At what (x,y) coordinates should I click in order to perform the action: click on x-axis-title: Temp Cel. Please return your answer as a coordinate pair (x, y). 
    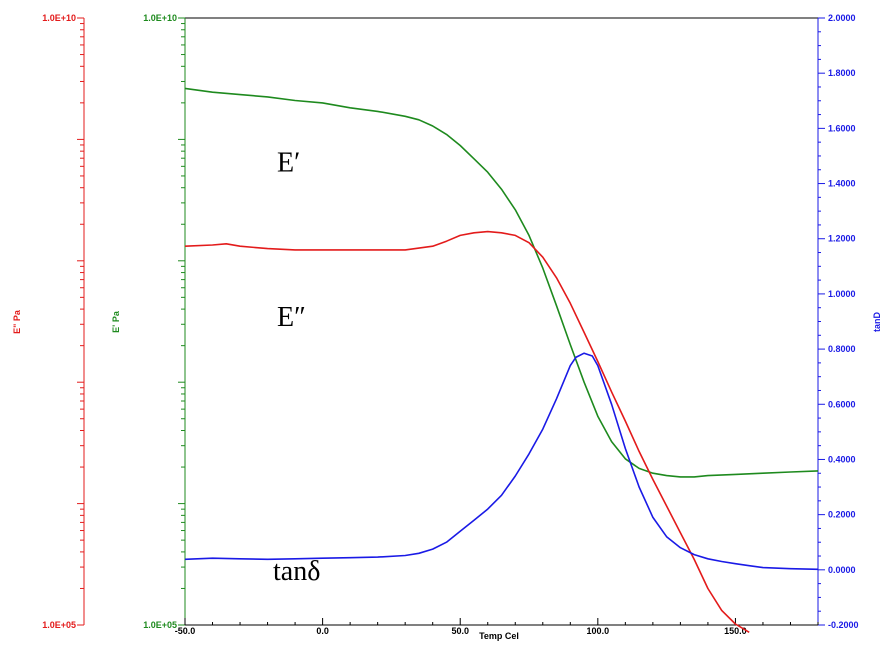
    Looking at the image, I should click on (499, 636).